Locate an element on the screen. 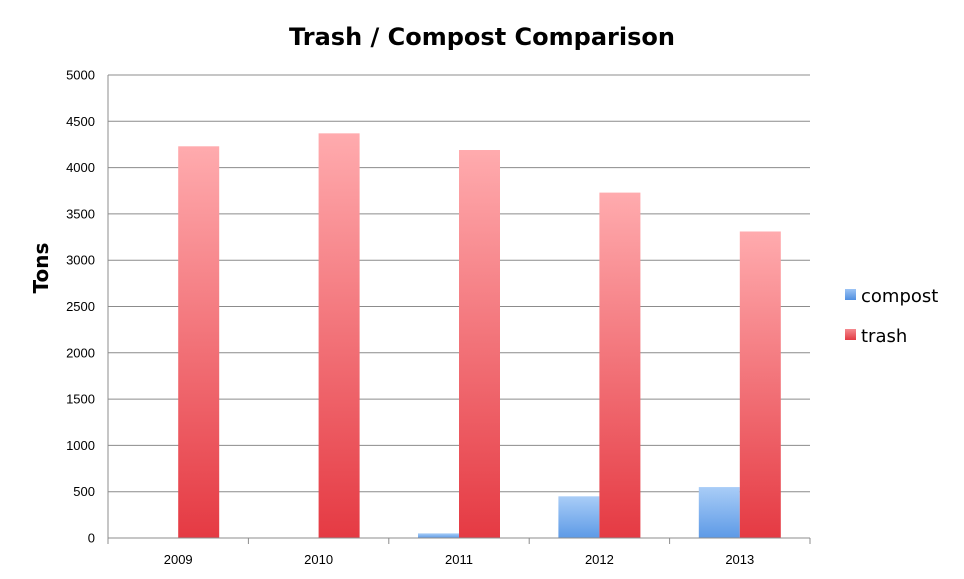 The height and width of the screenshot is (579, 964). y-tick-label: 0 is located at coordinates (91, 538).